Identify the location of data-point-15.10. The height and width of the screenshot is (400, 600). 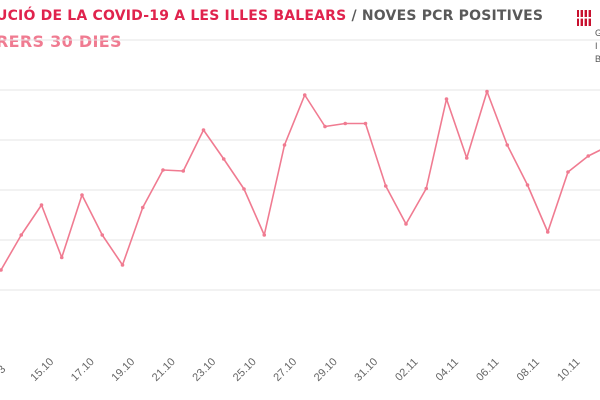
(41, 205).